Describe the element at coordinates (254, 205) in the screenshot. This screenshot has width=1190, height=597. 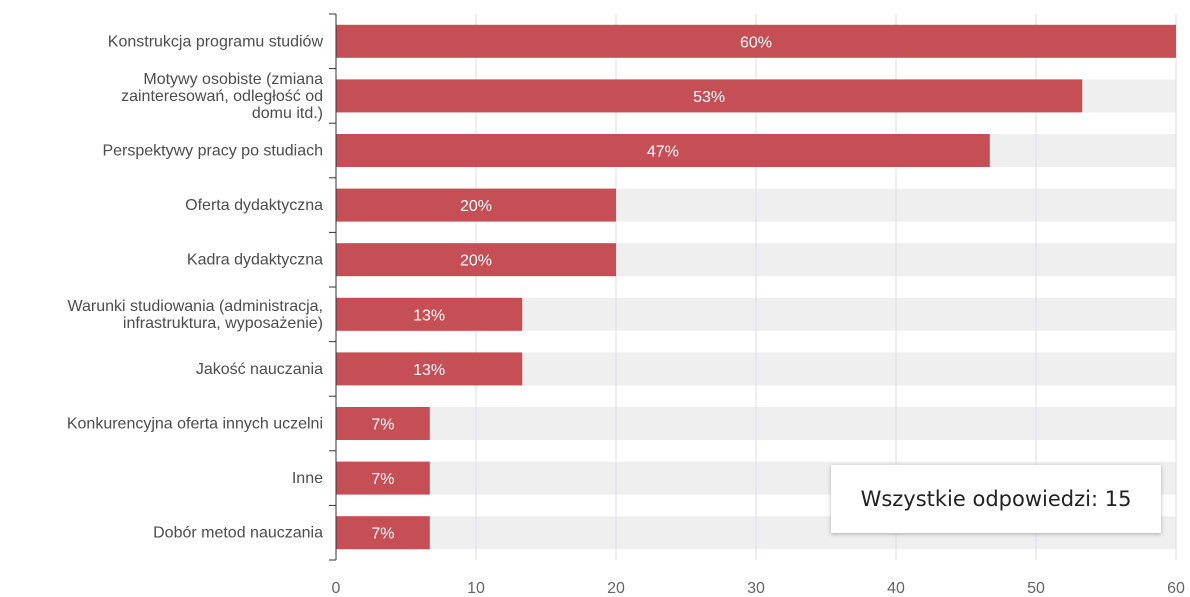
I see `category-label: Oferta dydaktyczna` at that location.